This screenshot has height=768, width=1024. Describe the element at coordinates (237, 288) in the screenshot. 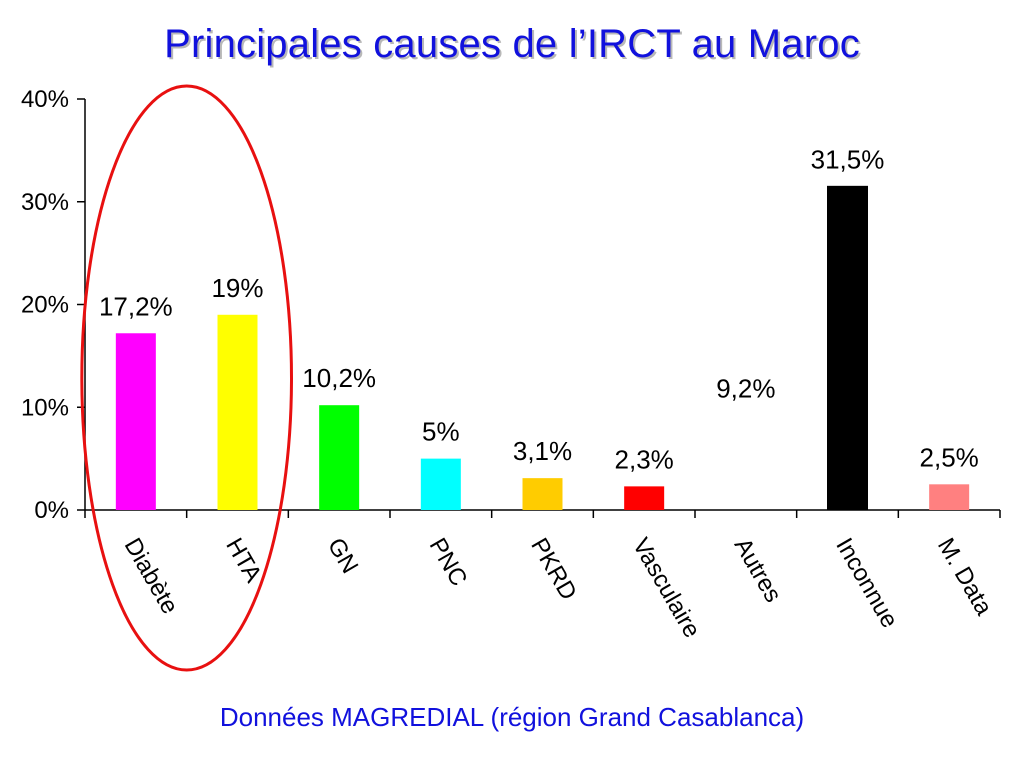

I see `data-label: 19%` at that location.